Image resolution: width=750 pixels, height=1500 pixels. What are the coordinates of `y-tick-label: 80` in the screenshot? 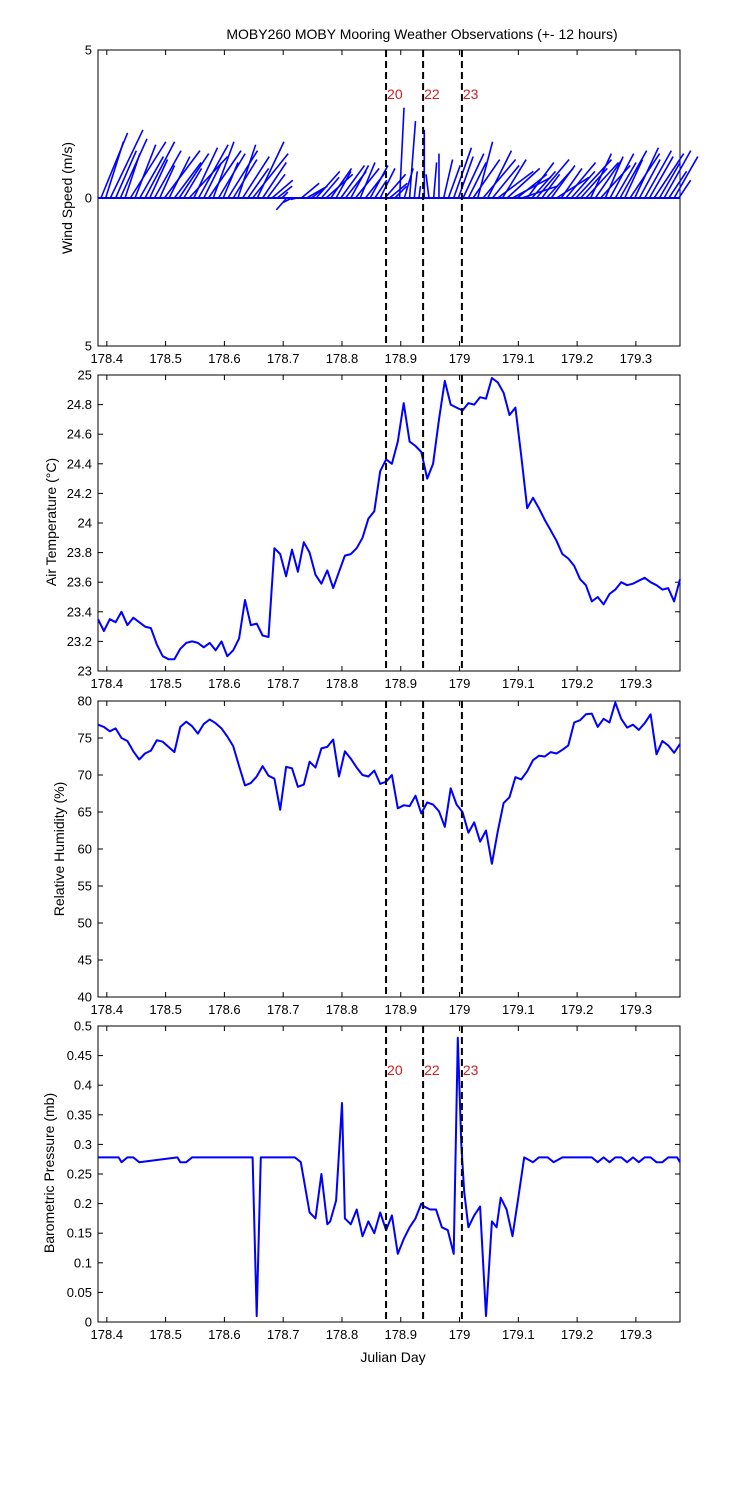 It's located at (85, 701).